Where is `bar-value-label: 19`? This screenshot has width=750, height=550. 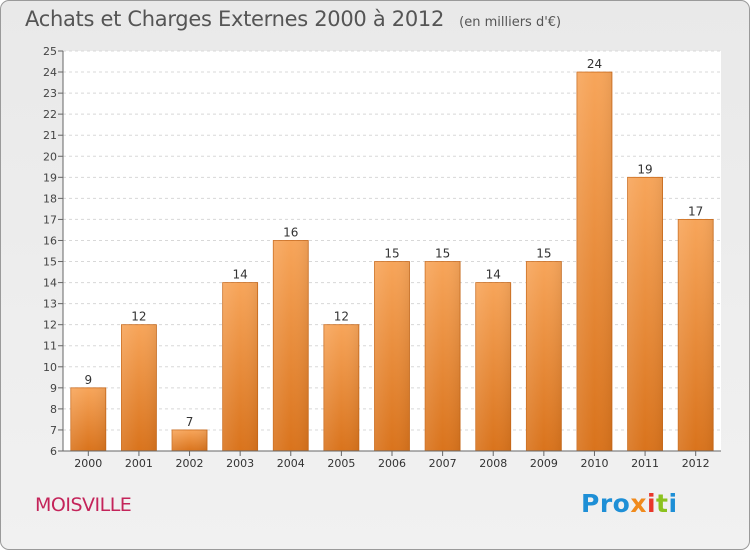
bar-value-label: 19 is located at coordinates (644, 169).